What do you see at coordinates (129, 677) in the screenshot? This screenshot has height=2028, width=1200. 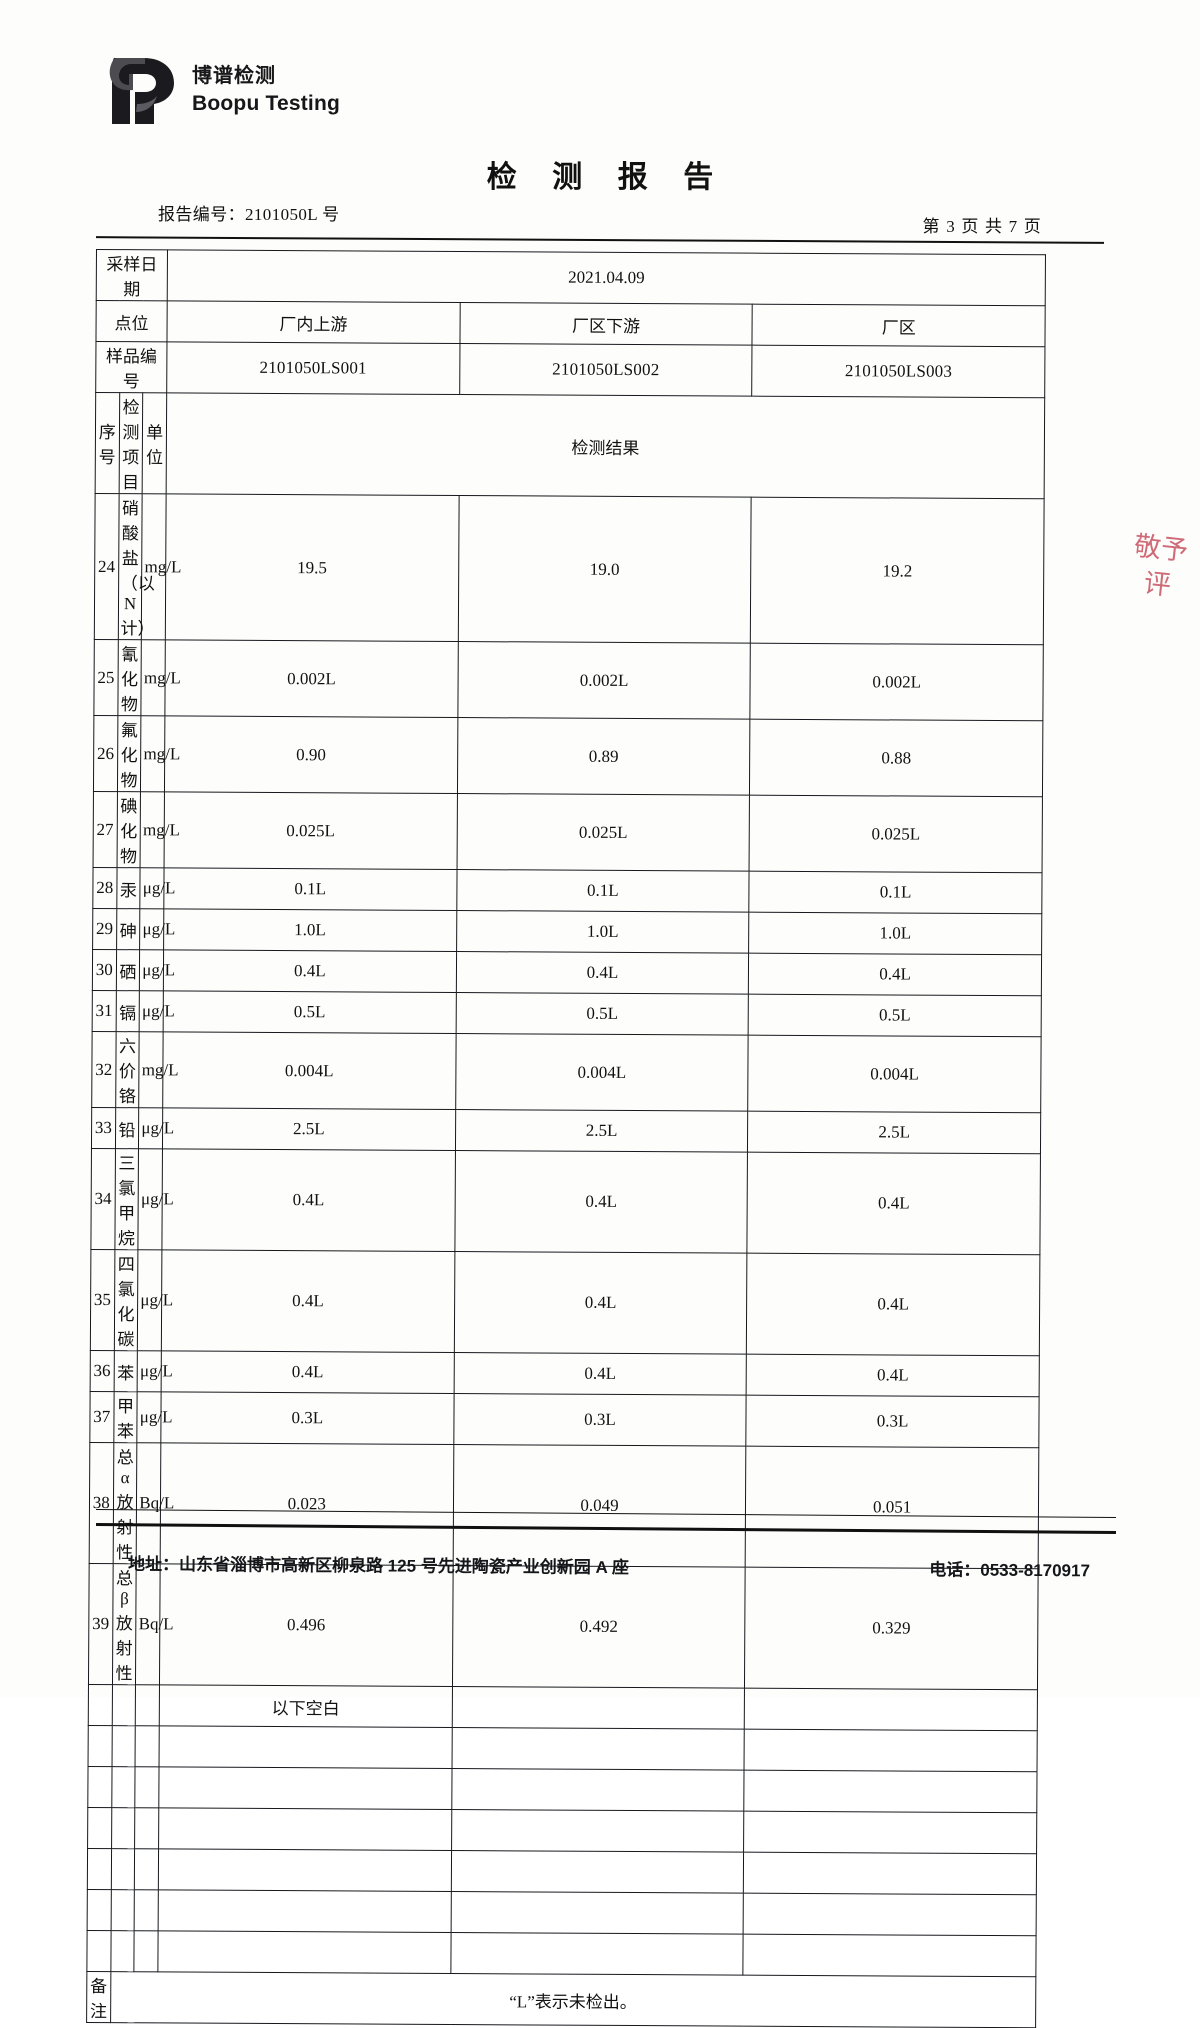 I see `cell-item: 氰化物` at bounding box center [129, 677].